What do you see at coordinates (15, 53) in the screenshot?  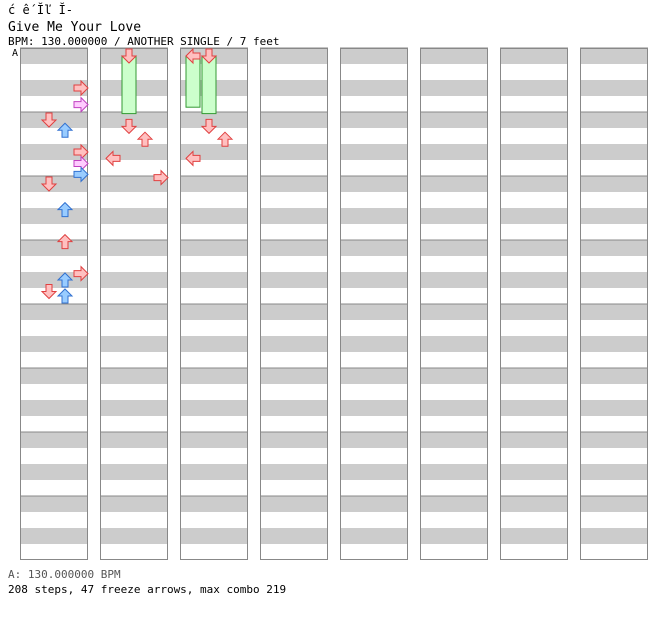 I see `bpm-marker-label: A` at bounding box center [15, 53].